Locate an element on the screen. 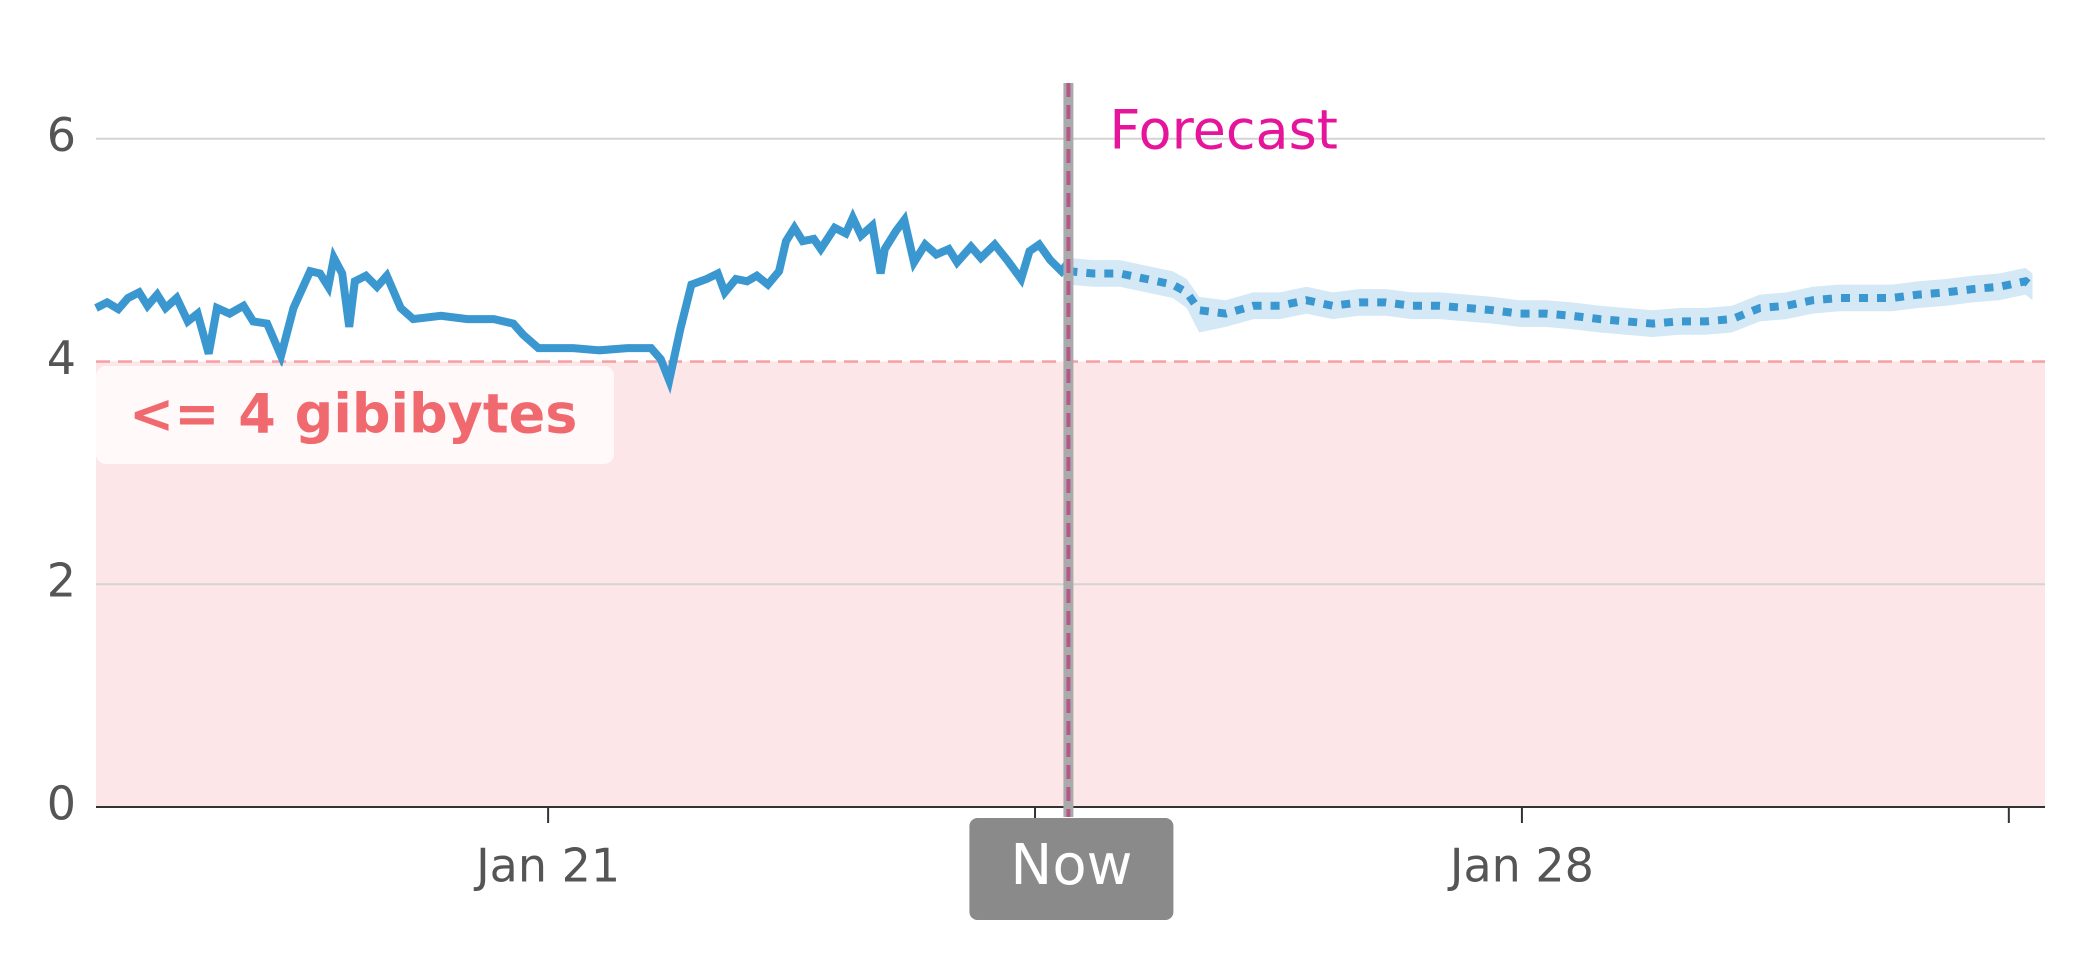 The height and width of the screenshot is (958, 2089). y-tick-label: 0 is located at coordinates (61, 804).